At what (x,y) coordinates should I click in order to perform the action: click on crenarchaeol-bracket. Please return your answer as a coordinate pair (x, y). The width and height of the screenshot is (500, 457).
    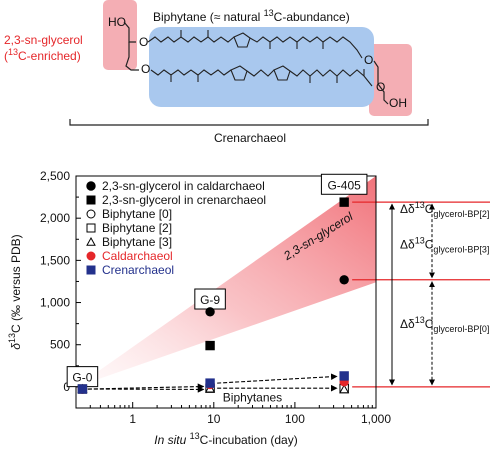
    Looking at the image, I should click on (249, 122).